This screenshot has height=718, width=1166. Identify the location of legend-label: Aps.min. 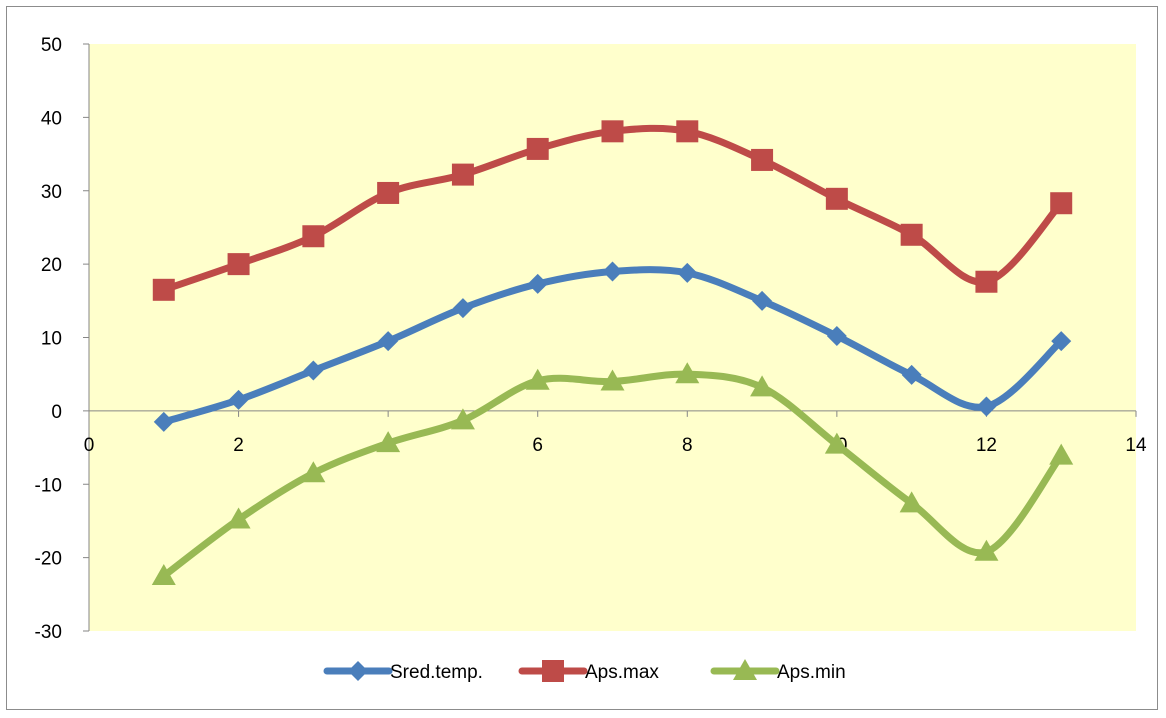
(811, 672).